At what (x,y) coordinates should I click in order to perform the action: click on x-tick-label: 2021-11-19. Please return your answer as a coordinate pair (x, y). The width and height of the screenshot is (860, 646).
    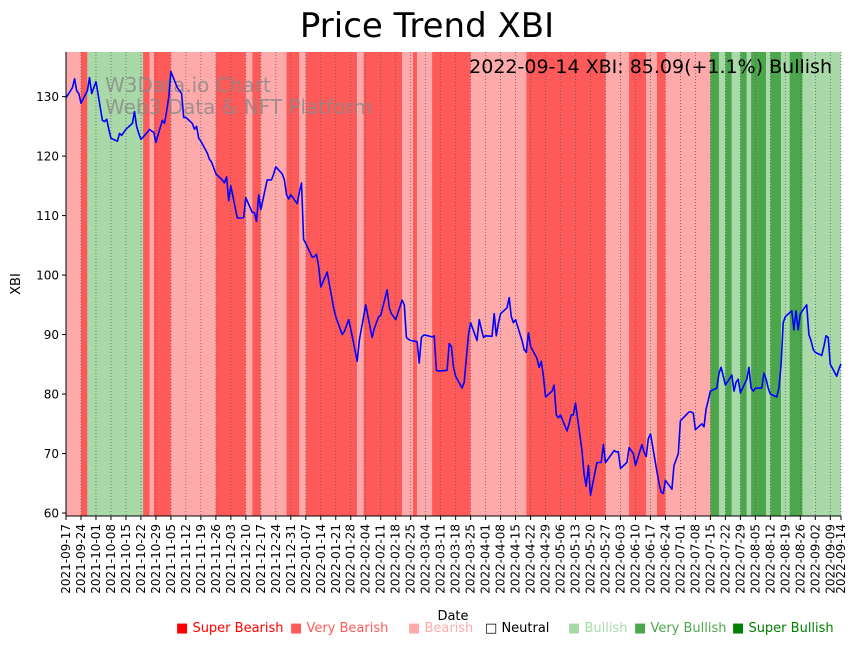
    Looking at the image, I should click on (201, 559).